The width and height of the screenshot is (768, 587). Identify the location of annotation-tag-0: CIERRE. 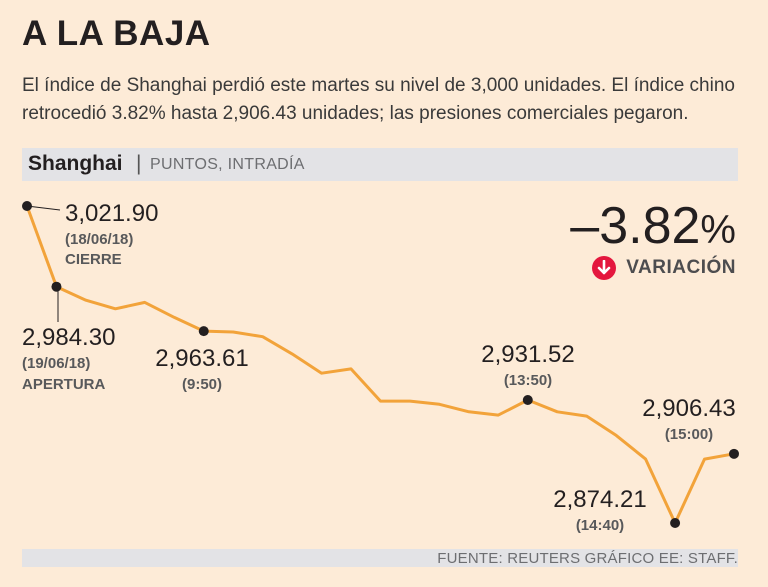
(93, 259).